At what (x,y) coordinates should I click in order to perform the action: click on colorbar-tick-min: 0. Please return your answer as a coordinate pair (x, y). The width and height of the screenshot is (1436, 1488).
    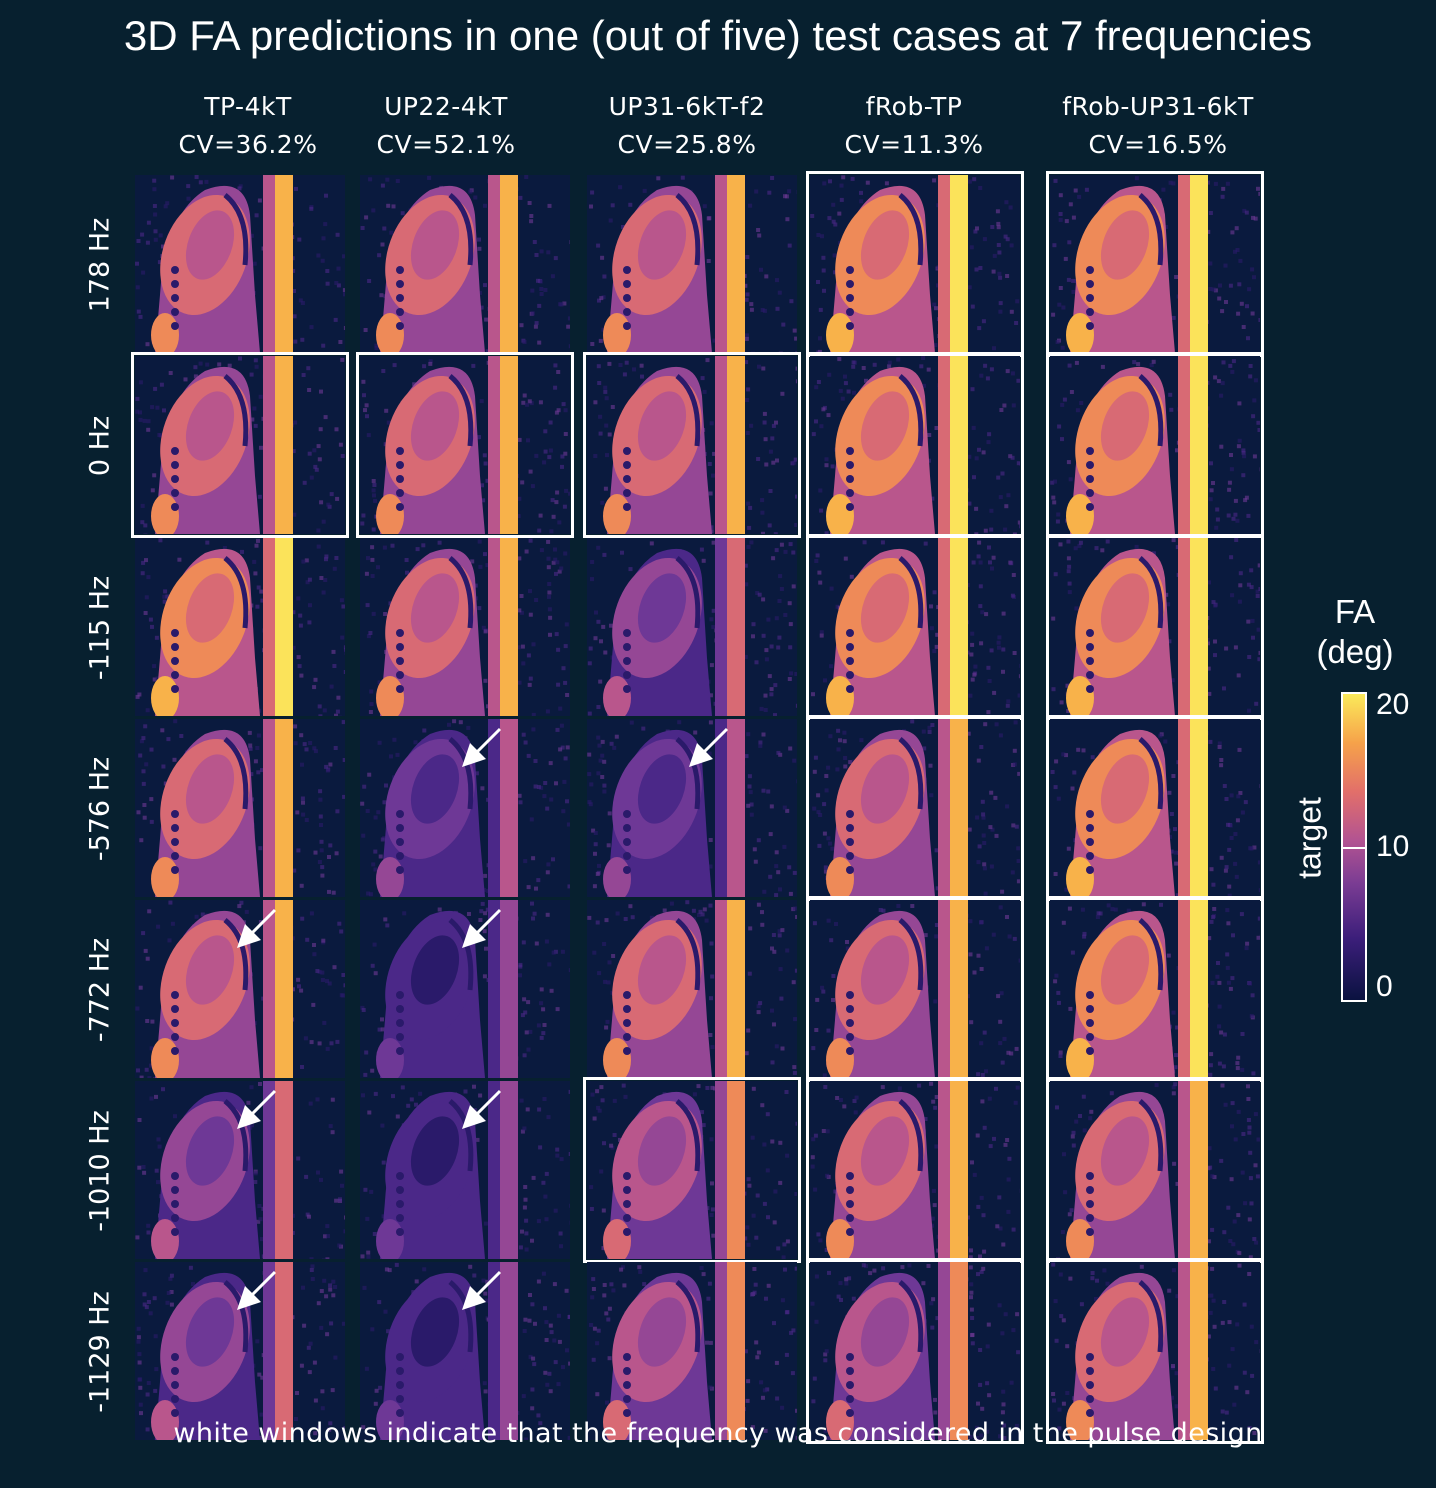
    Looking at the image, I should click on (1384, 986).